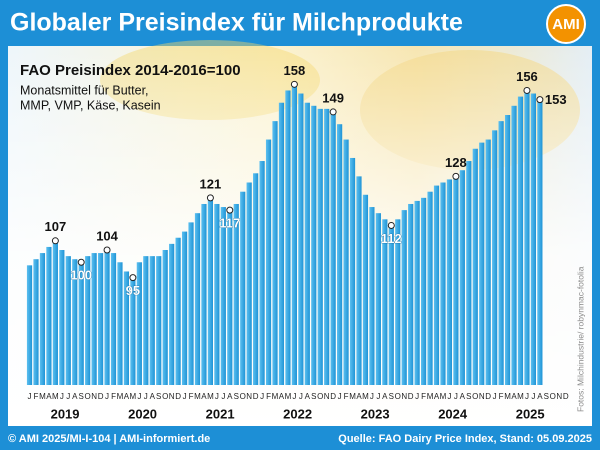 This screenshot has width=600, height=450. Describe the element at coordinates (236, 23) in the screenshot. I see `chart-title: Globaler Preisindex für Milchprodukte` at that location.